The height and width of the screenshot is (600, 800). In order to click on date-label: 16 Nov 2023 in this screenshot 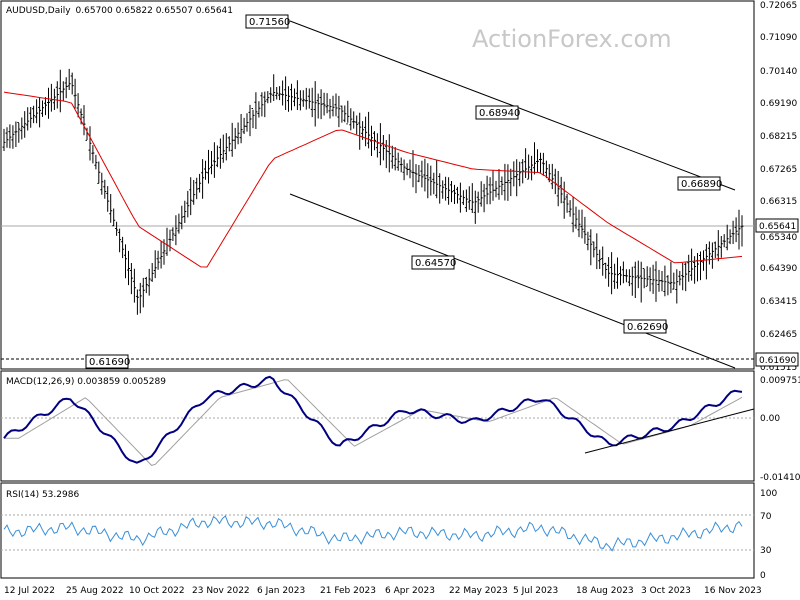, I will do `click(733, 591)`.